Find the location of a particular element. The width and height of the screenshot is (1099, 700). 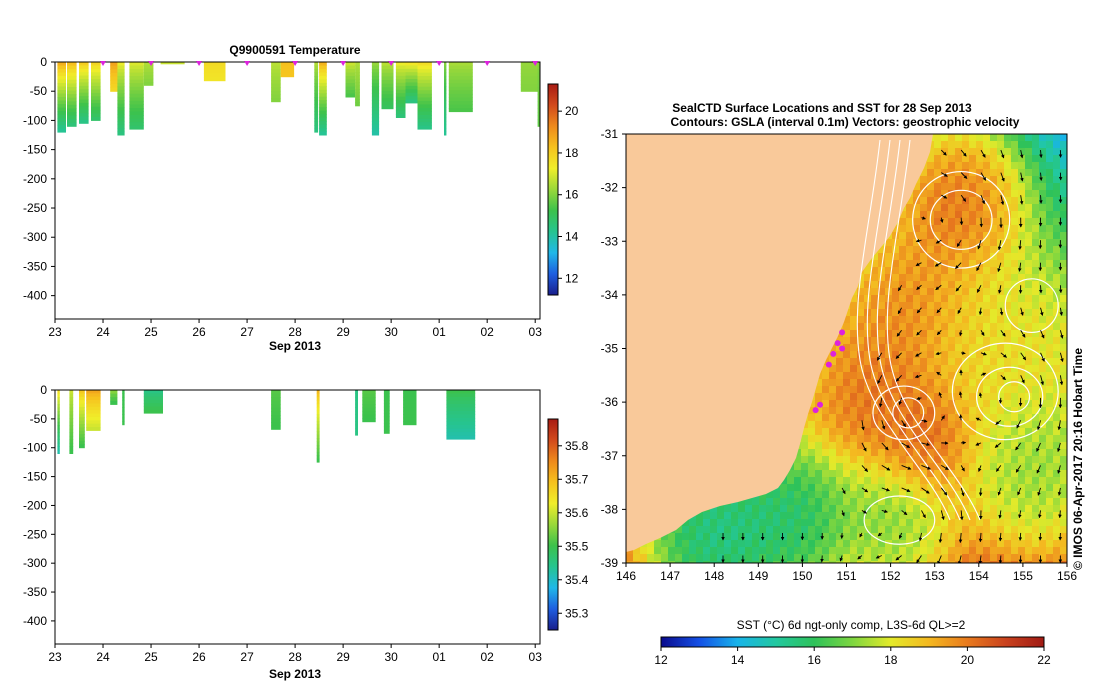

sst-colorbar-gradient is located at coordinates (852, 642).